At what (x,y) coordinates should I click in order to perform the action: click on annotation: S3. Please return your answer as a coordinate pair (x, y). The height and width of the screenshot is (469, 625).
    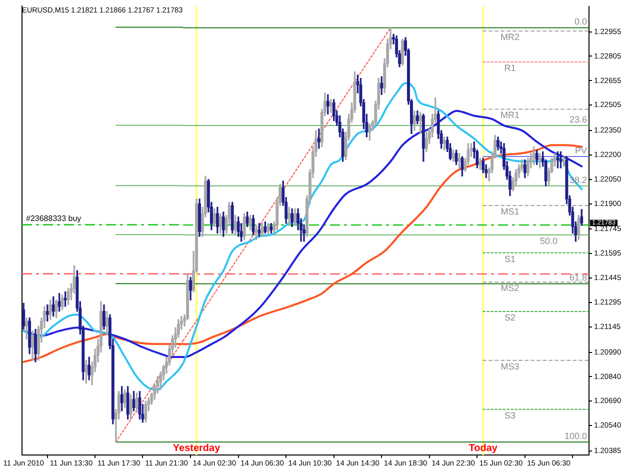
    Looking at the image, I should click on (510, 415).